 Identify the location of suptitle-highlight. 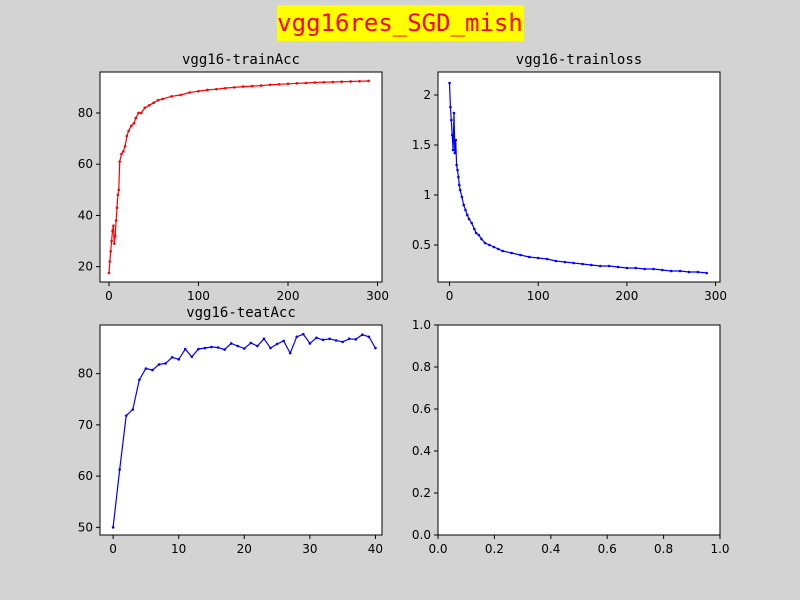
(400, 23).